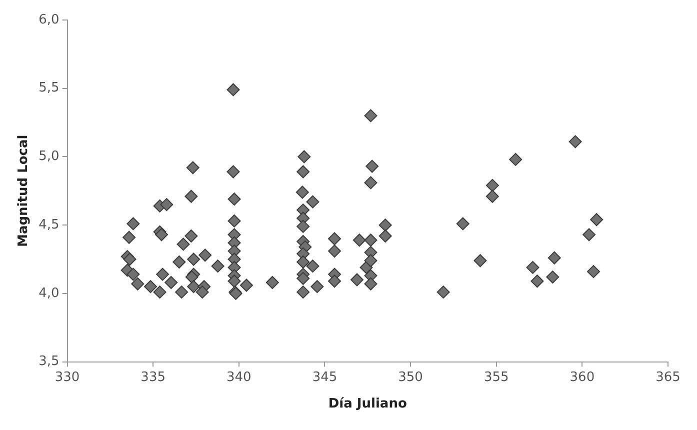 This screenshot has height=430, width=697. Describe the element at coordinates (496, 377) in the screenshot. I see `x-tick-label: 355` at that location.